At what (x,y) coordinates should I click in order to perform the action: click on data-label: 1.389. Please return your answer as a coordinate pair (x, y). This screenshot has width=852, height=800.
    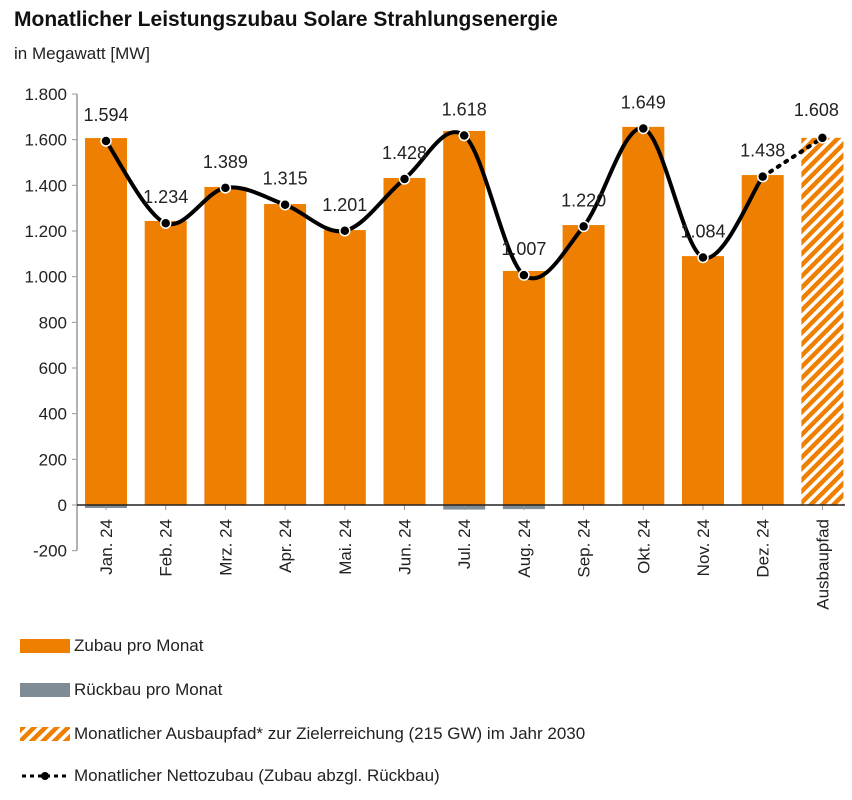
    Looking at the image, I should click on (225, 162).